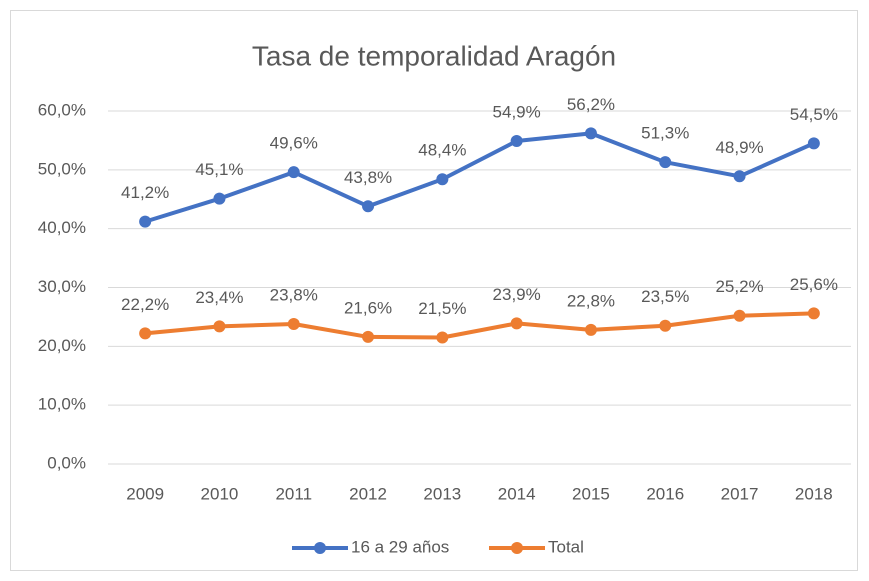 This screenshot has height=581, width=869. What do you see at coordinates (739, 286) in the screenshot?
I see `data-label: 25,2%` at bounding box center [739, 286].